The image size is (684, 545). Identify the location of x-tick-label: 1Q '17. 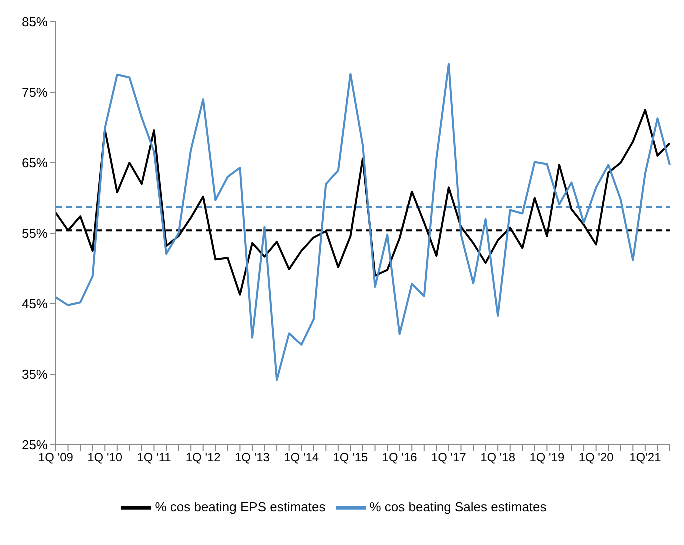
(449, 457).